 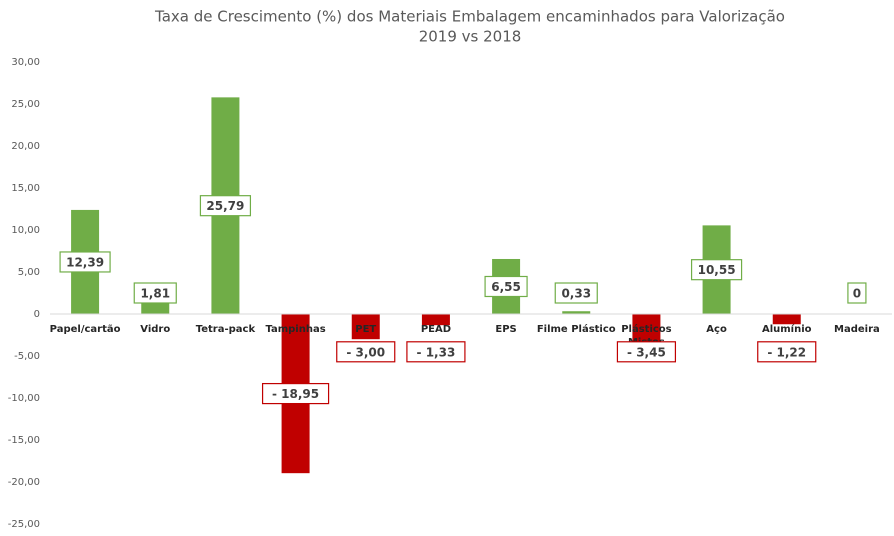 I want to click on x-tick-label: Vidro, so click(x=155, y=329).